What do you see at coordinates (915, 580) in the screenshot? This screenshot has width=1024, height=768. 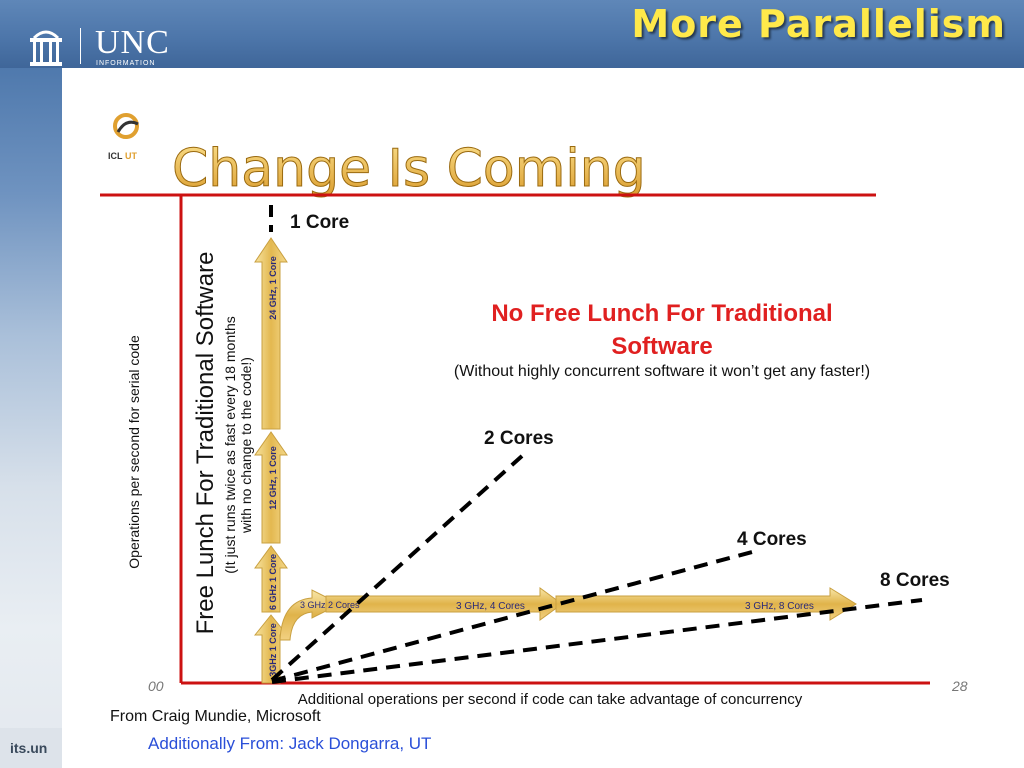 I see `eight-cores-label: 8 Cores` at bounding box center [915, 580].